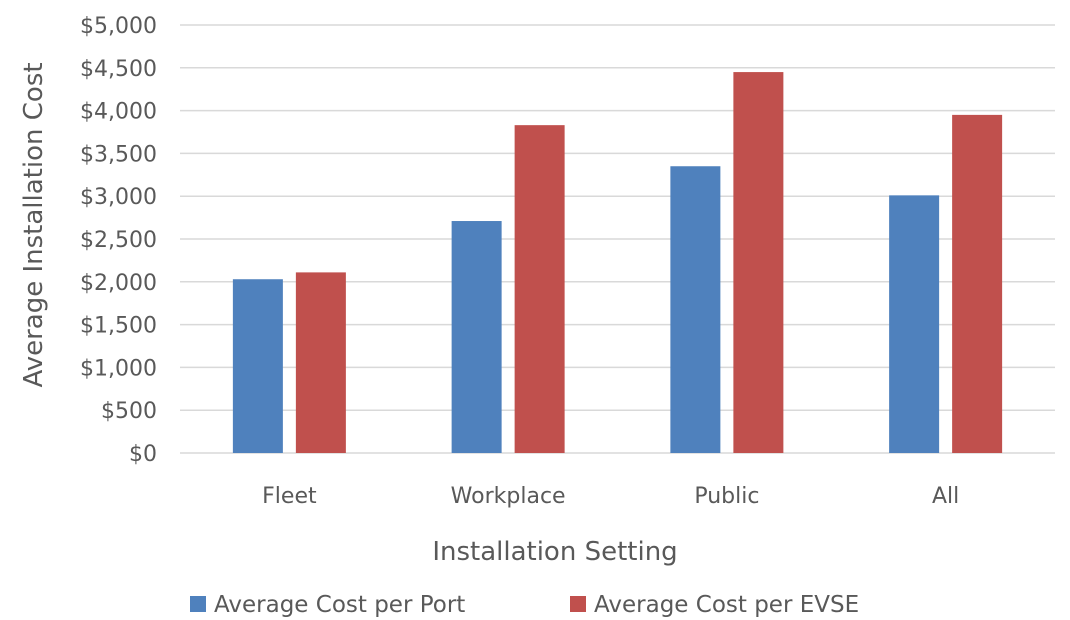  I want to click on bar-public-port, so click(695, 310).